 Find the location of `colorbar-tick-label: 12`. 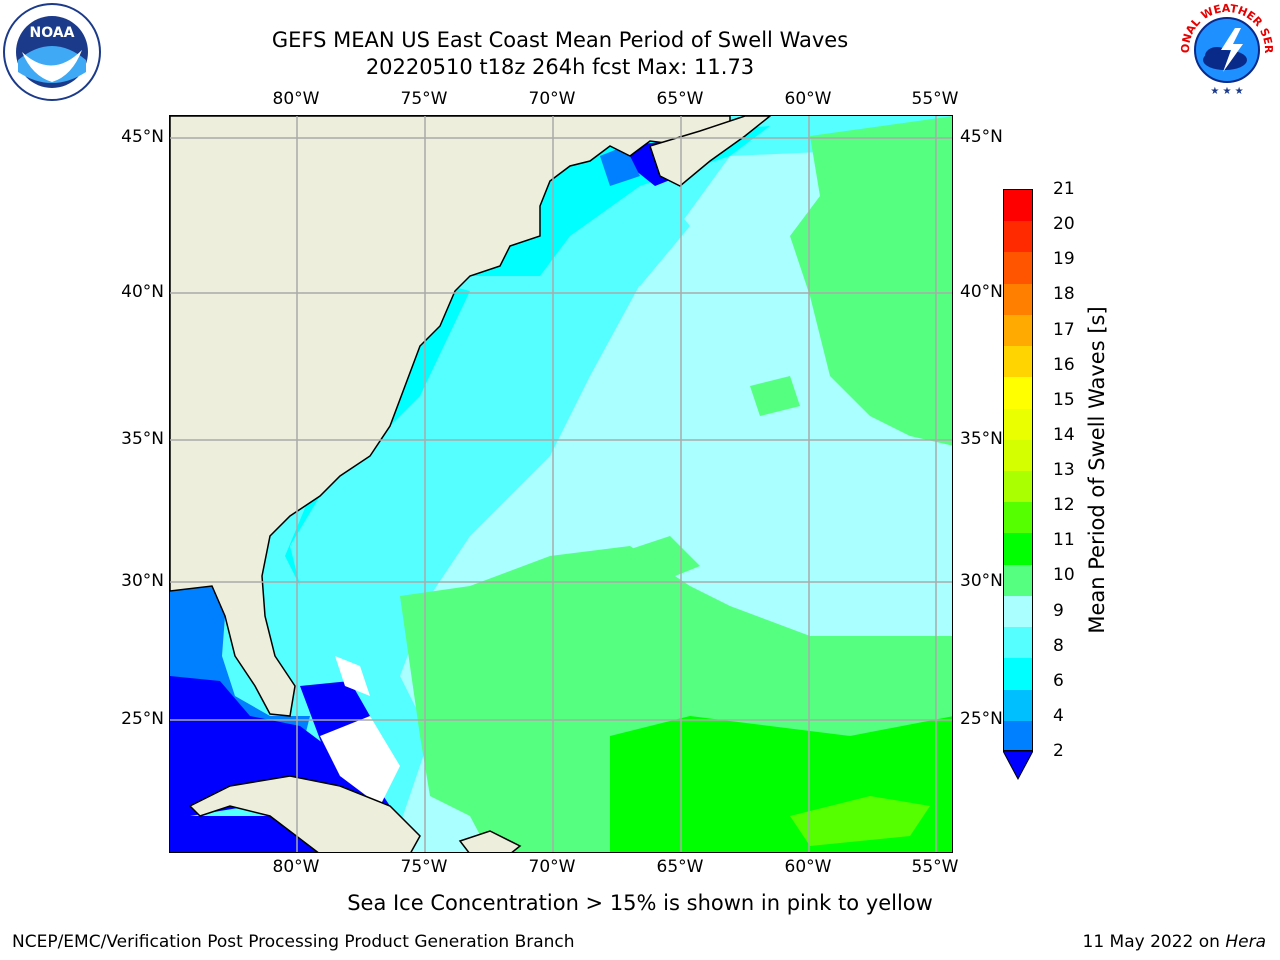

colorbar-tick-label: 12 is located at coordinates (1064, 505).